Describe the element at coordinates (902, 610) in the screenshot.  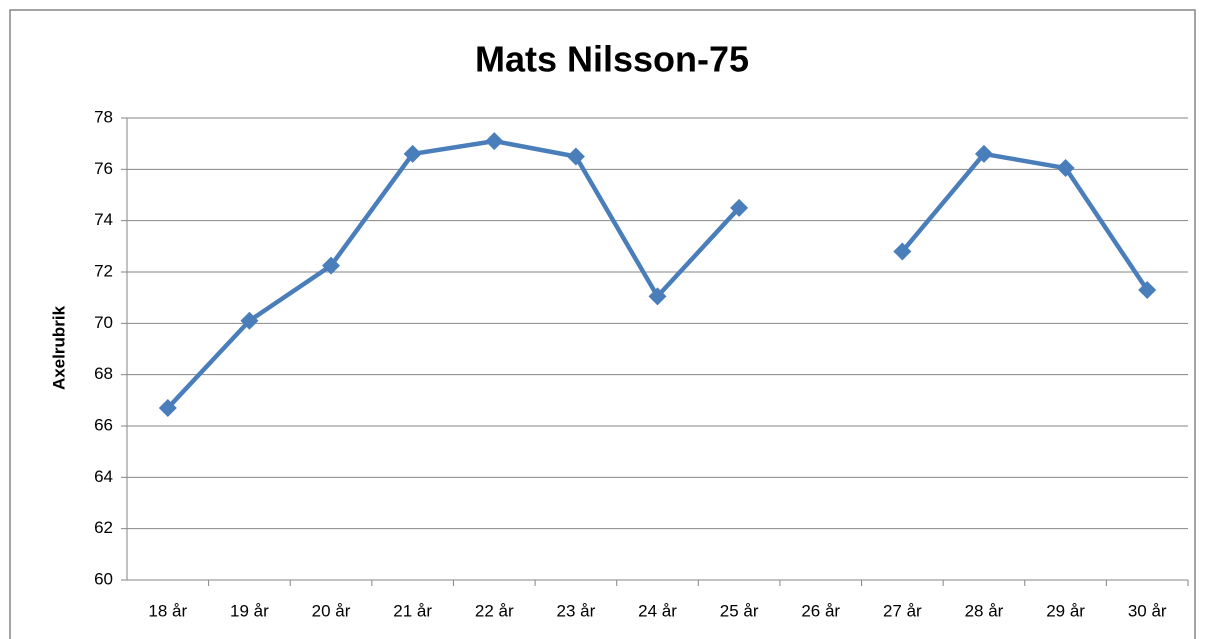
I see `x-tick-label: 27 år` at that location.